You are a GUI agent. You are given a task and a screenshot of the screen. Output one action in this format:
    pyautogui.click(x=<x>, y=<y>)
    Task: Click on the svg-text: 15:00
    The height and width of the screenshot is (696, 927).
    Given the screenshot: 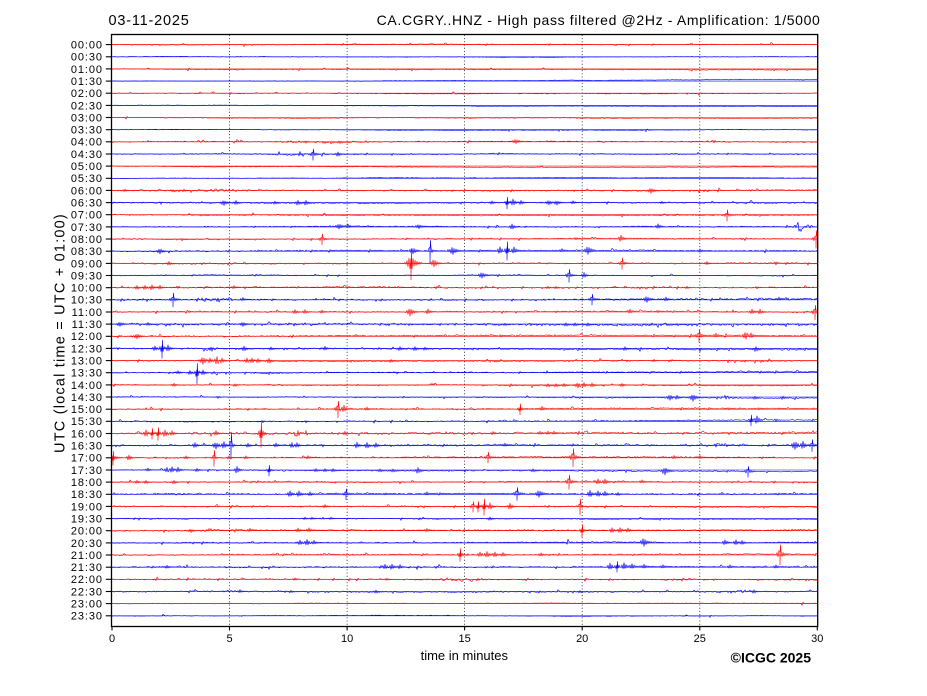 What is the action you would take?
    pyautogui.click(x=87, y=410)
    